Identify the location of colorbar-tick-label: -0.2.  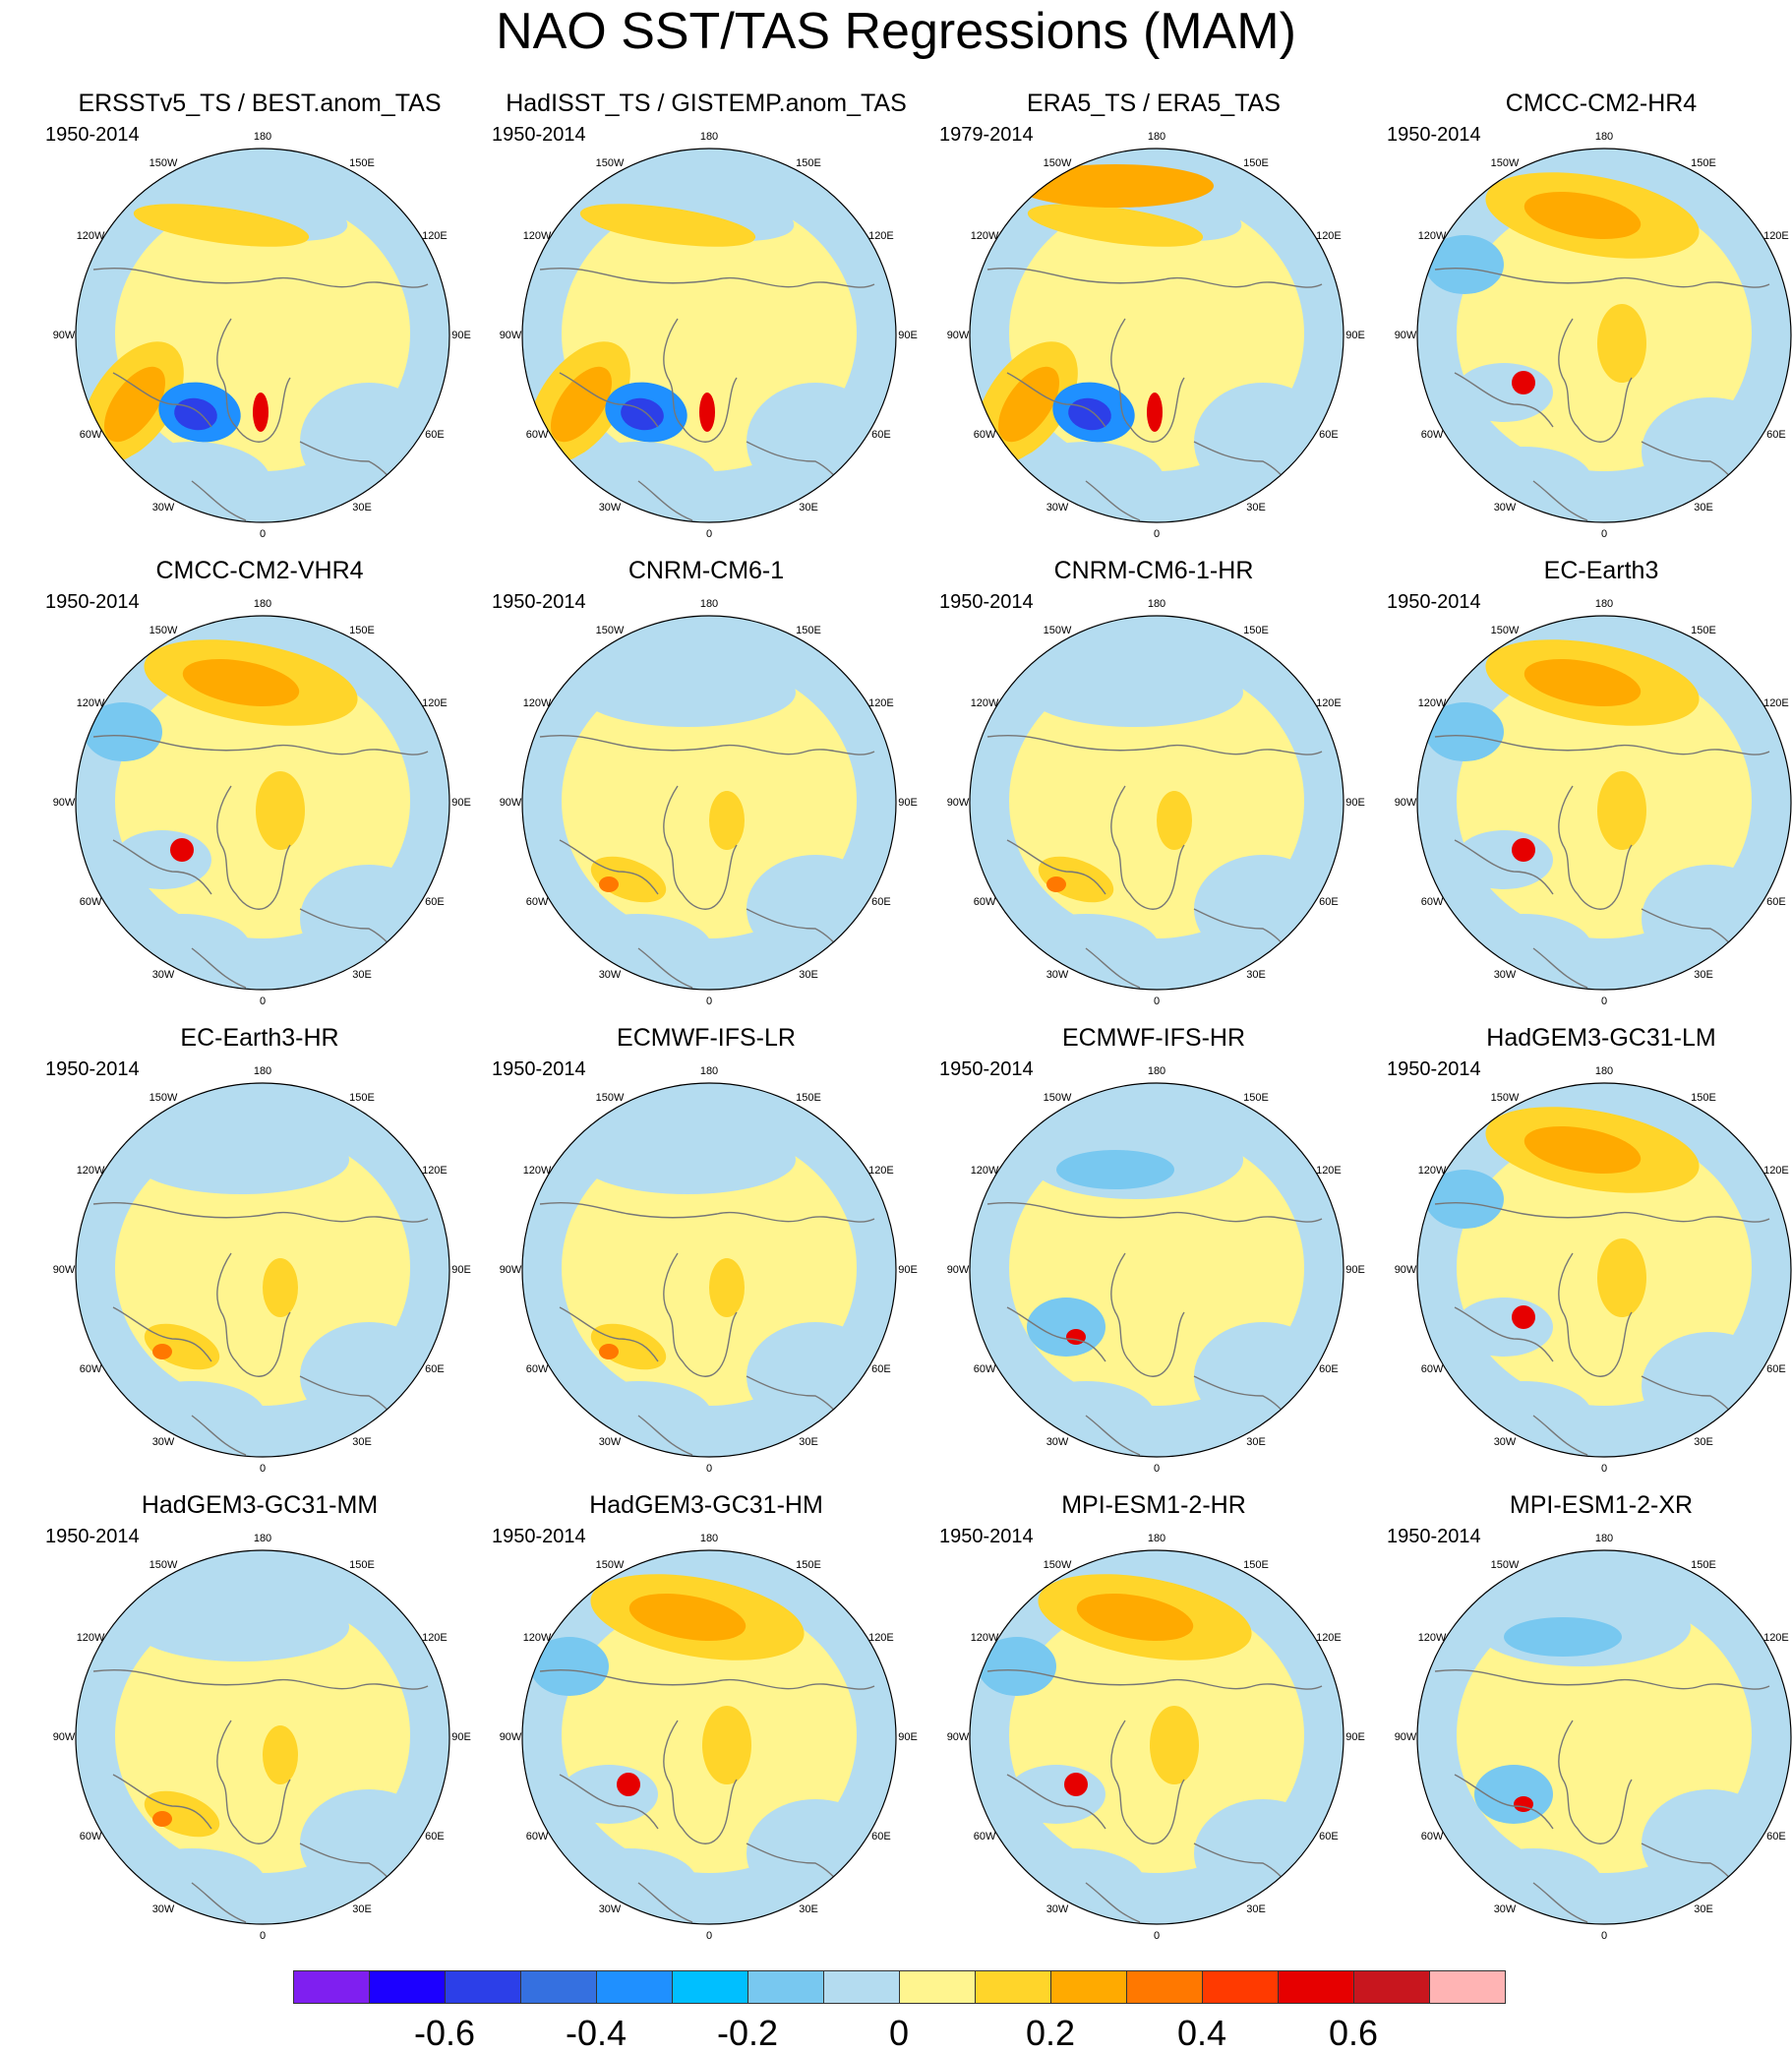
(747, 2033).